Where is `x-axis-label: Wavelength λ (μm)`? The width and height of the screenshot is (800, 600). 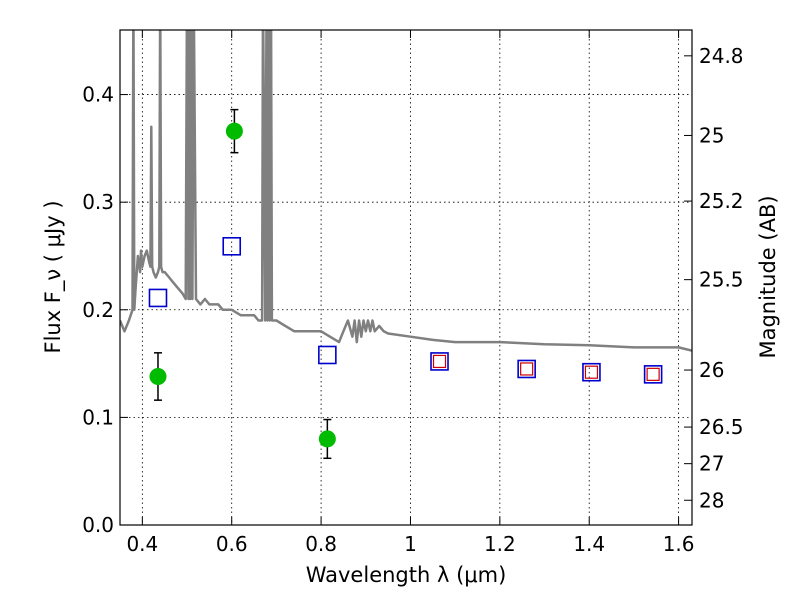 x-axis-label: Wavelength λ (μm) is located at coordinates (406, 575).